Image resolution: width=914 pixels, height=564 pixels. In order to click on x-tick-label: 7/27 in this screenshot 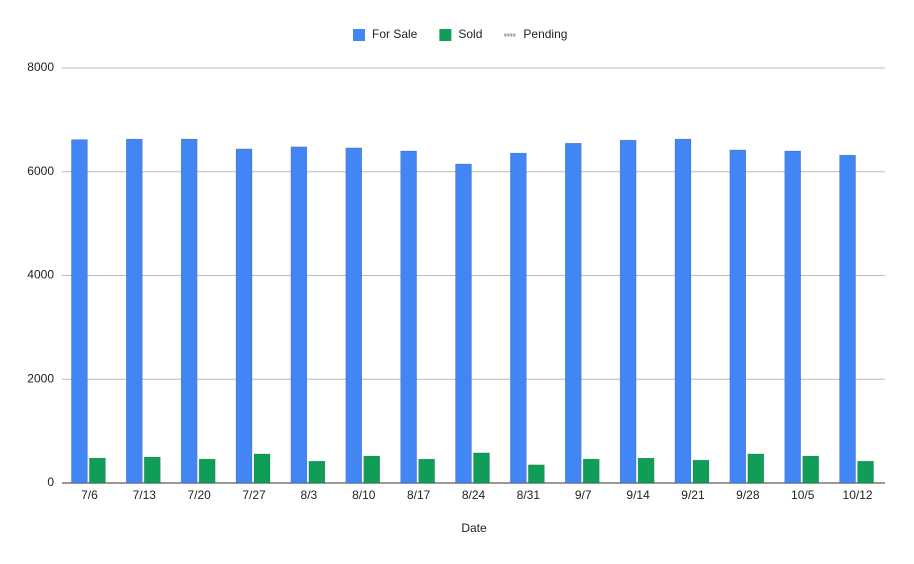, I will do `click(254, 495)`.